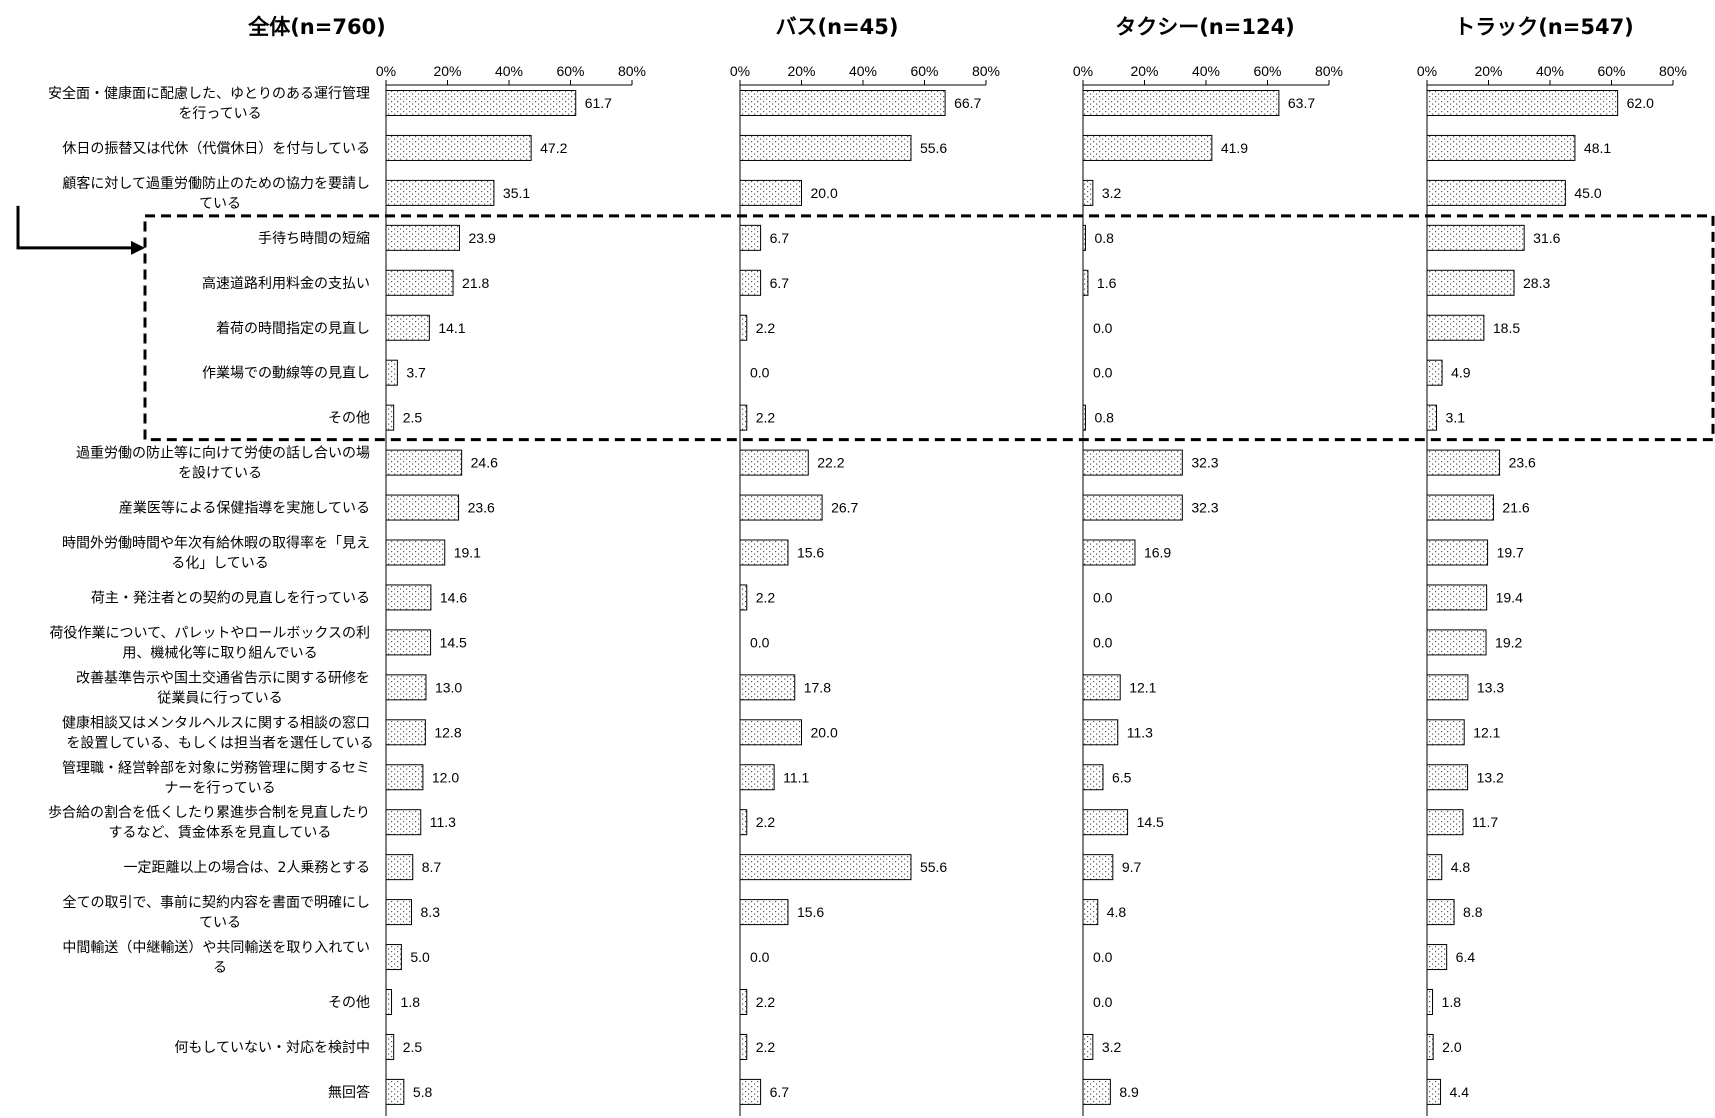 The image size is (1715, 1118). What do you see at coordinates (830, 463) in the screenshot?
I see `data-label: 22.2` at bounding box center [830, 463].